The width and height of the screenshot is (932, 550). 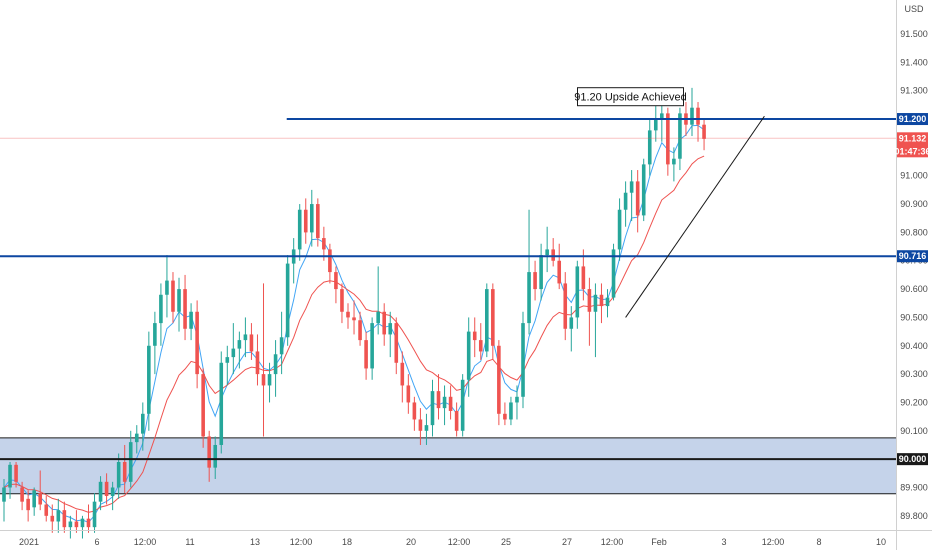 What do you see at coordinates (659, 542) in the screenshot?
I see `x-tick-label: Feb` at bounding box center [659, 542].